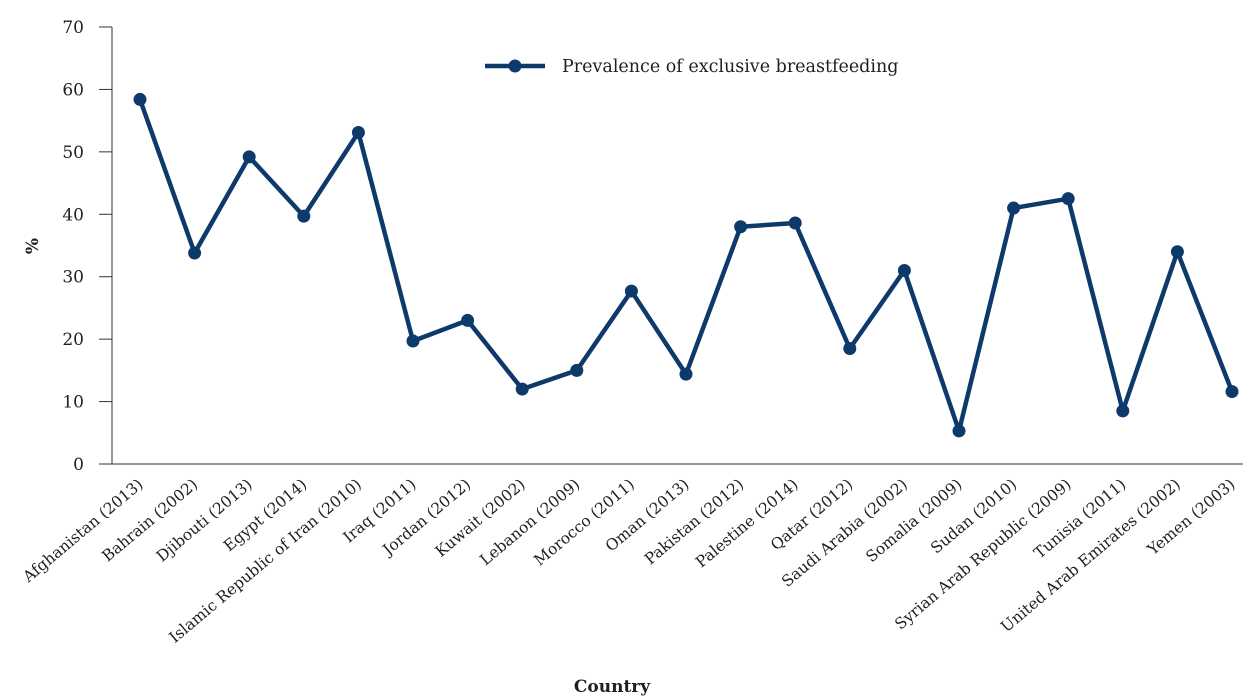 This screenshot has height=697, width=1243. I want to click on y-tick-label: 50, so click(73, 153).